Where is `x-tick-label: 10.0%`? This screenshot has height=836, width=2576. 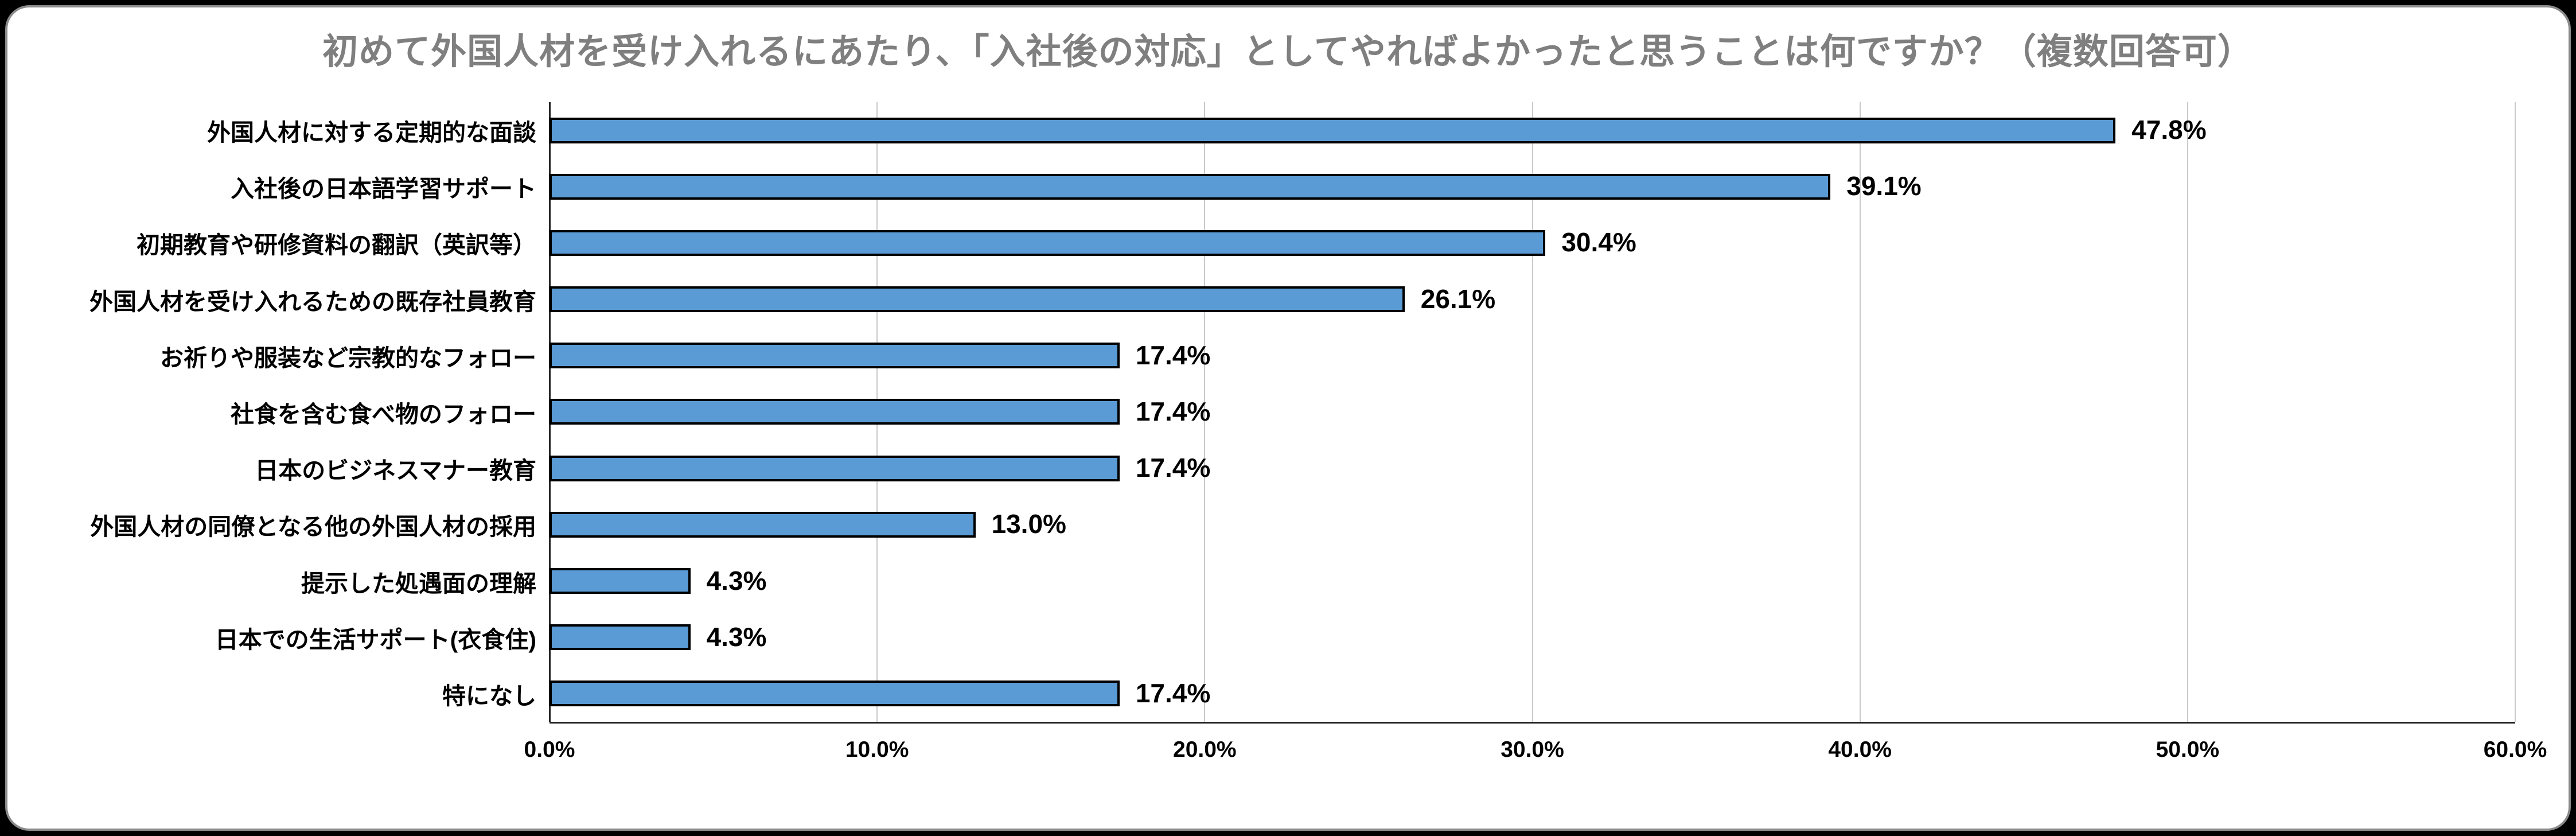
x-tick-label: 10.0% is located at coordinates (877, 749).